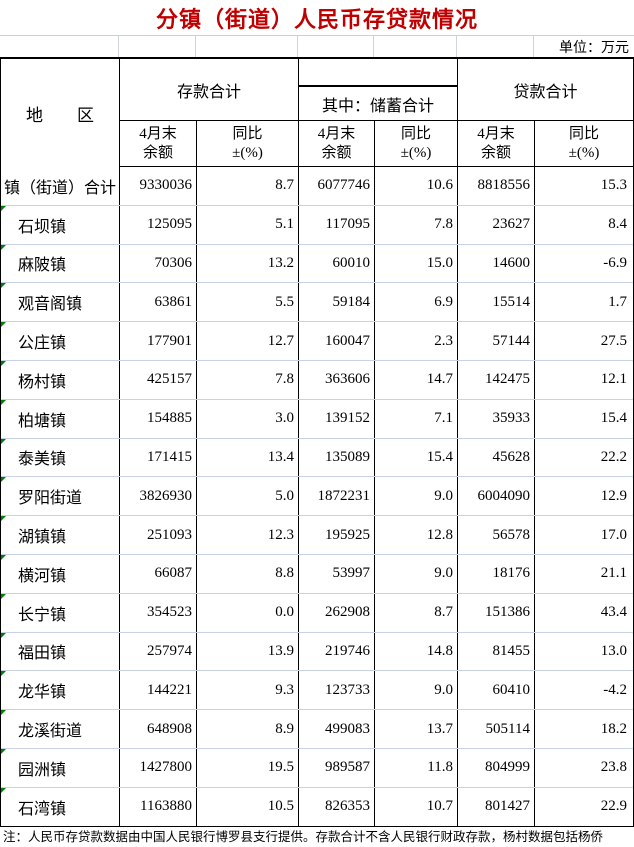 The width and height of the screenshot is (634, 847). Describe the element at coordinates (336, 496) in the screenshot. I see `savings-balance-cell: 1872231` at that location.